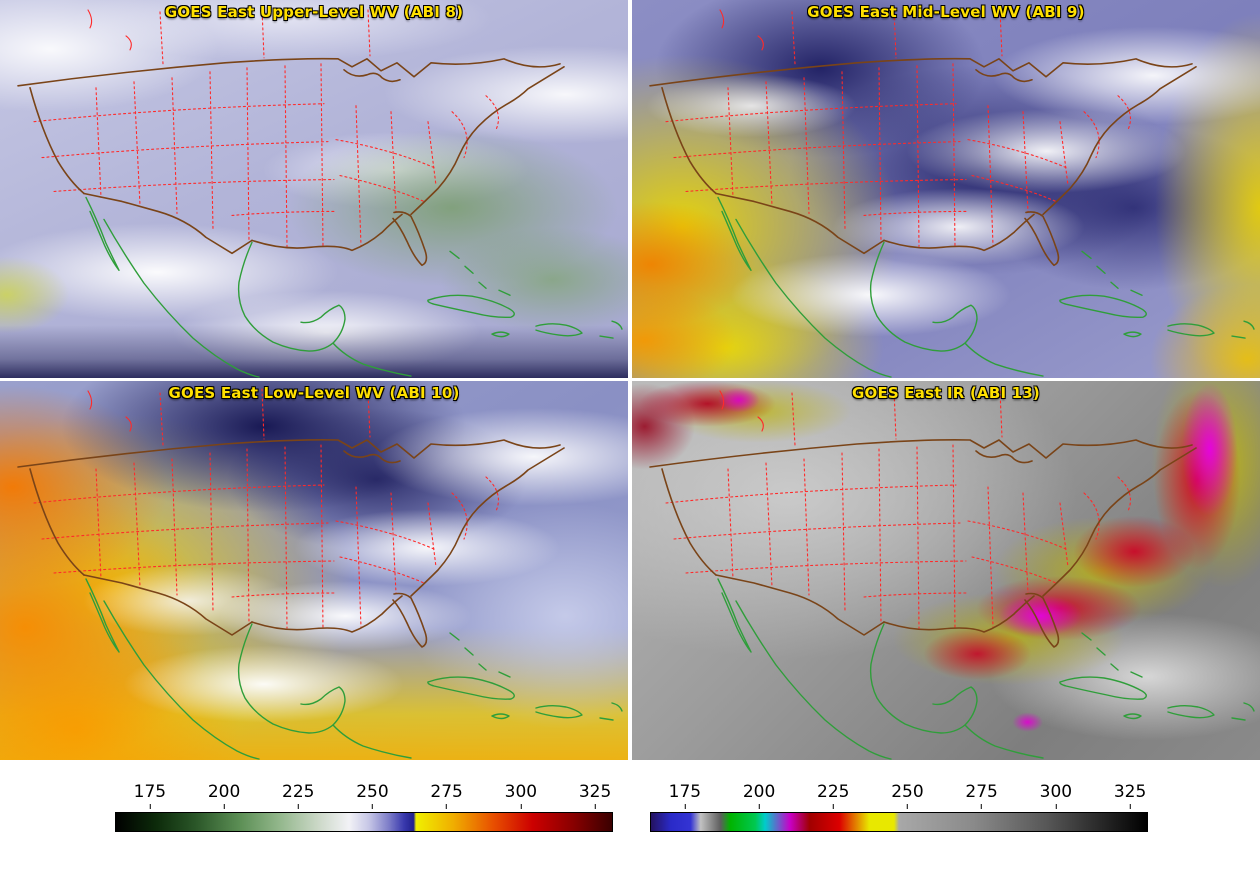 This screenshot has width=1260, height=881. I want to click on colorbar-wv: 175 200 225 250 275 300 325, so click(364, 808).